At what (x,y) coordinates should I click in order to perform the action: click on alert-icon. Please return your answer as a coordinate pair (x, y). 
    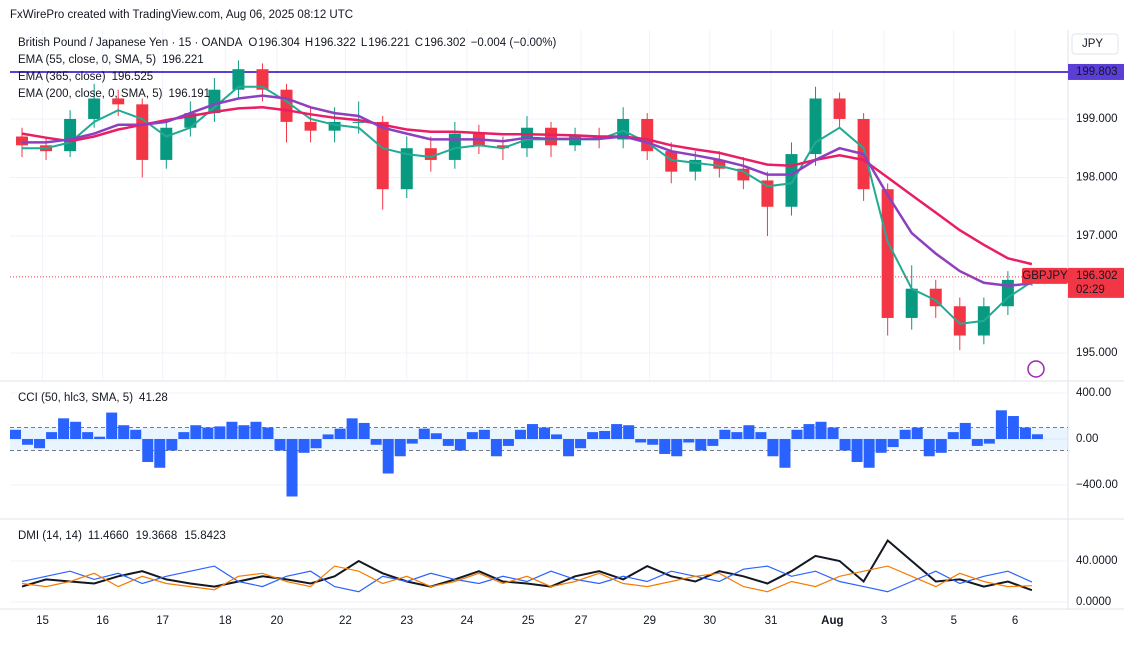
    Looking at the image, I should click on (1036, 369).